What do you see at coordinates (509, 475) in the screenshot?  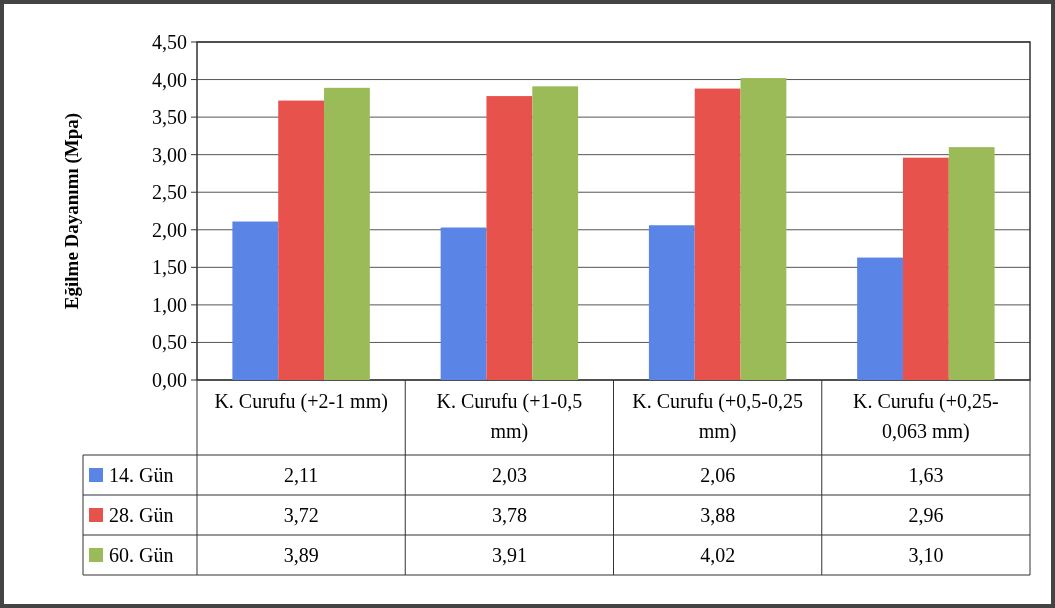 I see `data-label: 2,03` at bounding box center [509, 475].